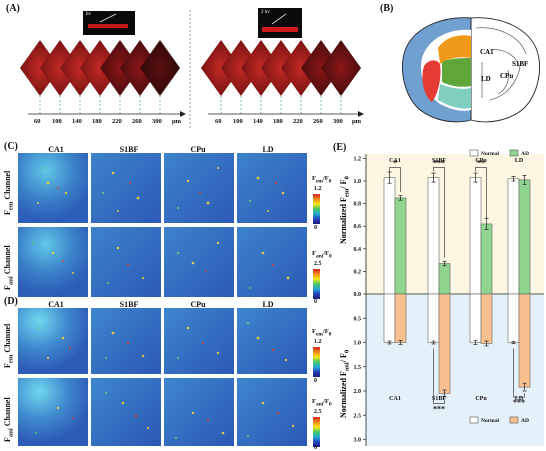  I want to click on tick-left-260: 260, so click(137, 121).